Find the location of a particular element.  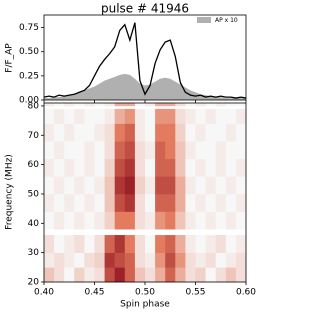

y-tick-label: 70 is located at coordinates (34, 136).